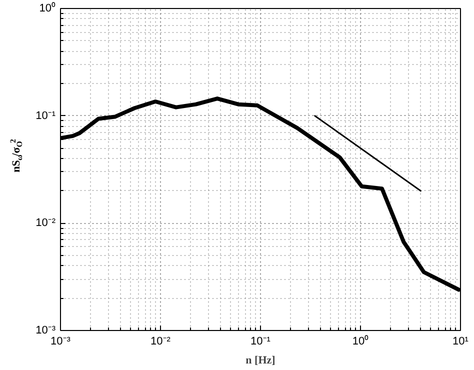  Describe the element at coordinates (260, 342) in the screenshot. I see `x-tick-label: 10⁻¹` at that location.